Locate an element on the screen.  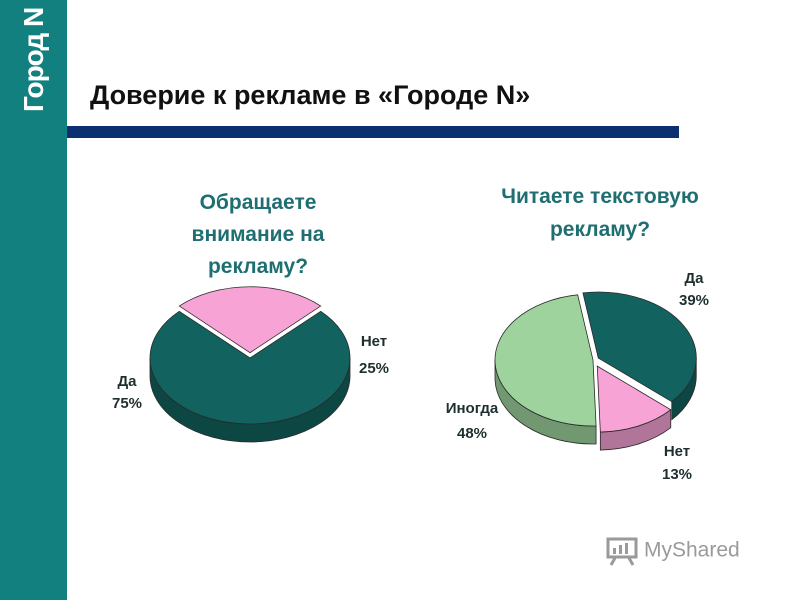
presentation-icon is located at coordinates (622, 551).